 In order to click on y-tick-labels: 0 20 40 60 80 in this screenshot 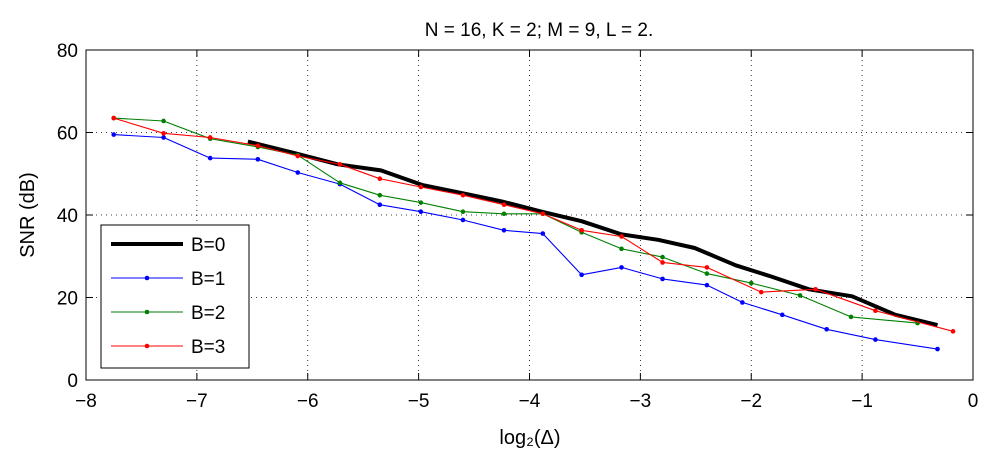, I will do `click(67, 216)`.